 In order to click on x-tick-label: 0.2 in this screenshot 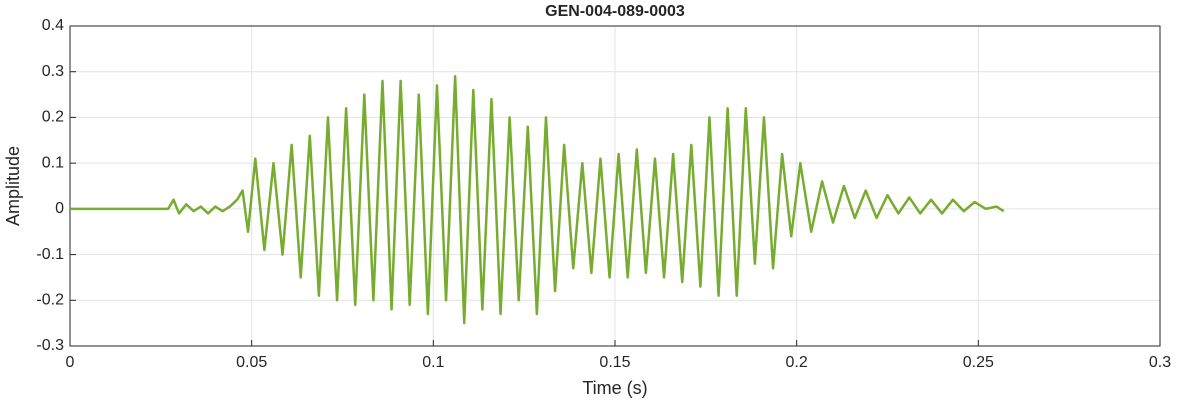, I will do `click(797, 362)`.